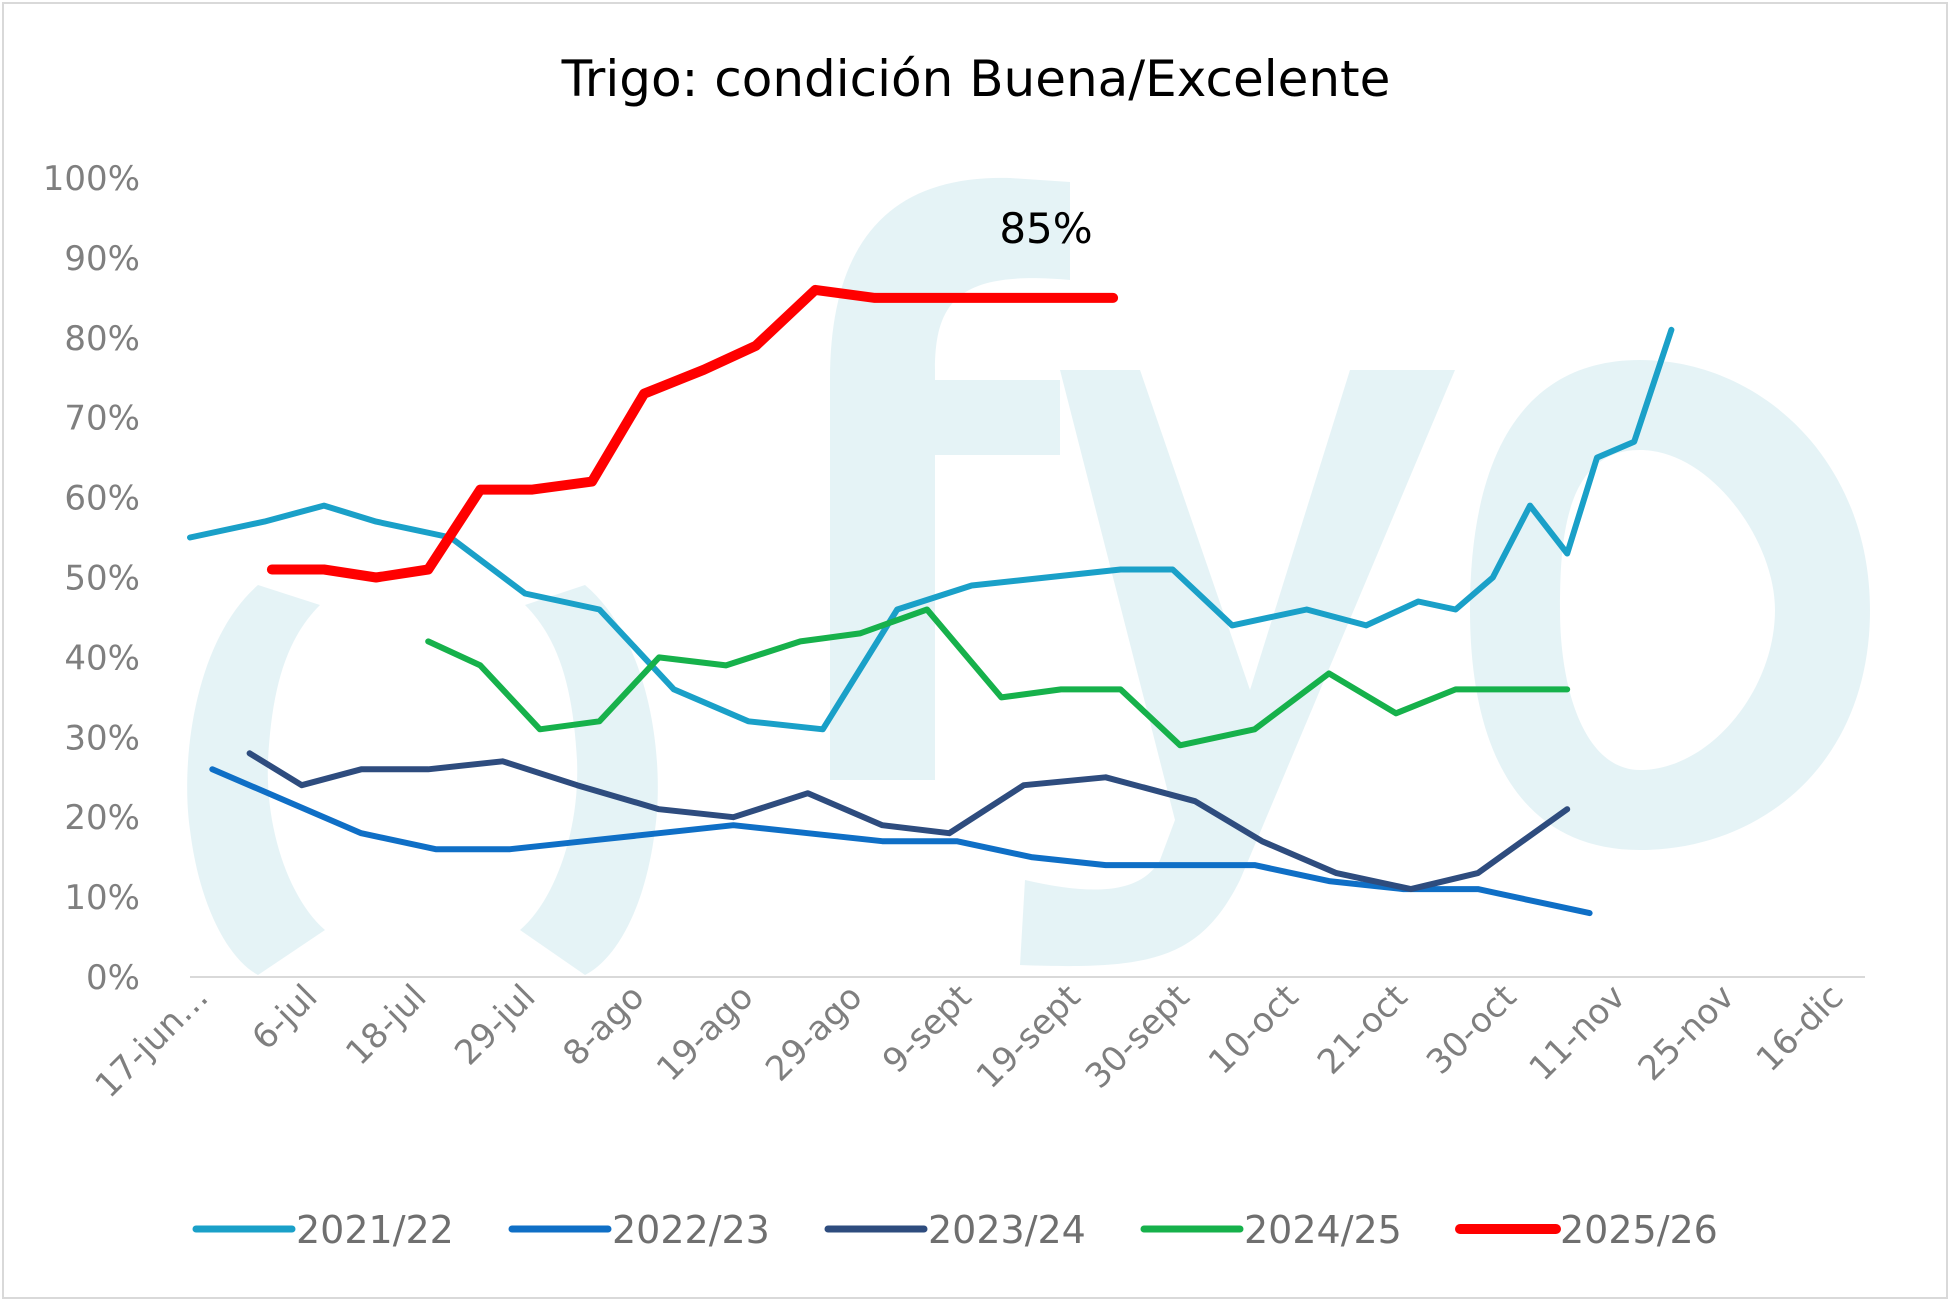 This screenshot has width=1952, height=1303. Describe the element at coordinates (1687, 1033) in the screenshot. I see `x-tick-label: 25-nov` at that location.